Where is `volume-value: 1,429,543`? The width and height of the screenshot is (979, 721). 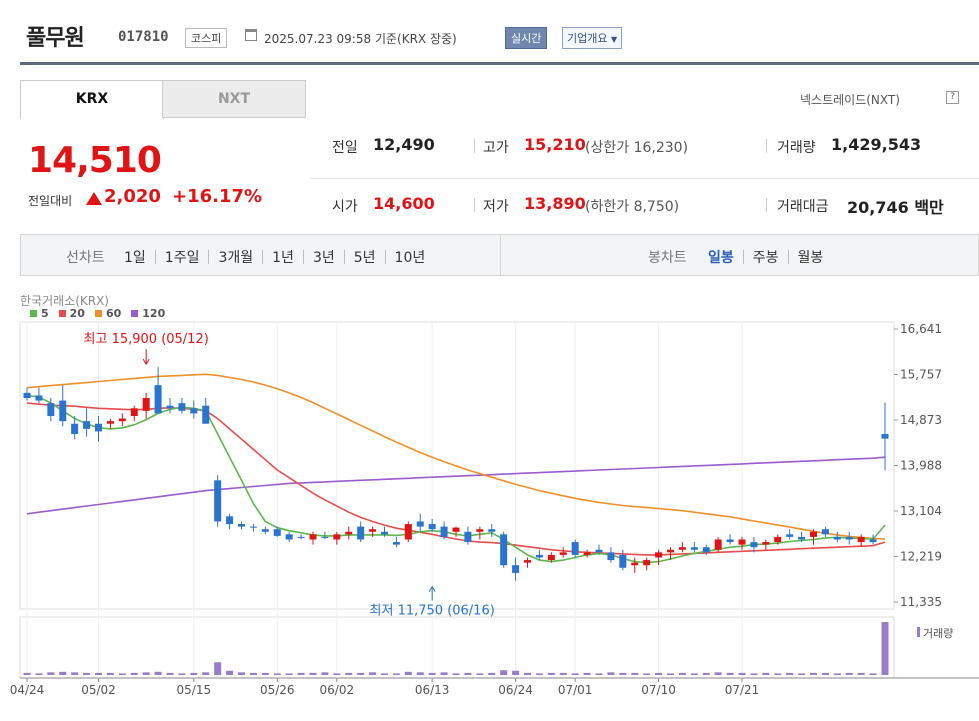
volume-value: 1,429,543 is located at coordinates (876, 144).